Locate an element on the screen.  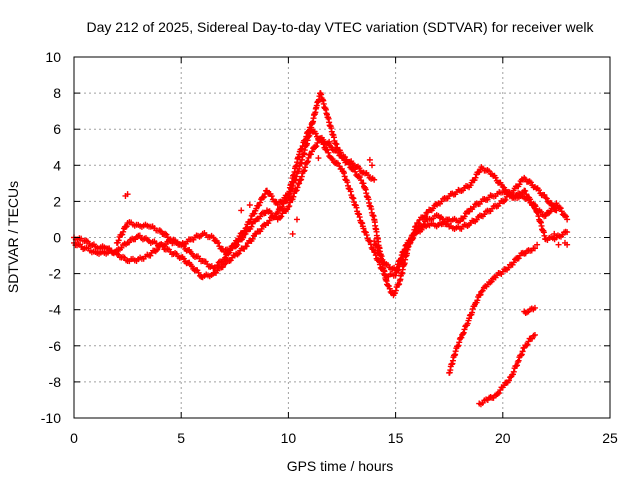
x-tick-label: 5 is located at coordinates (181, 438).